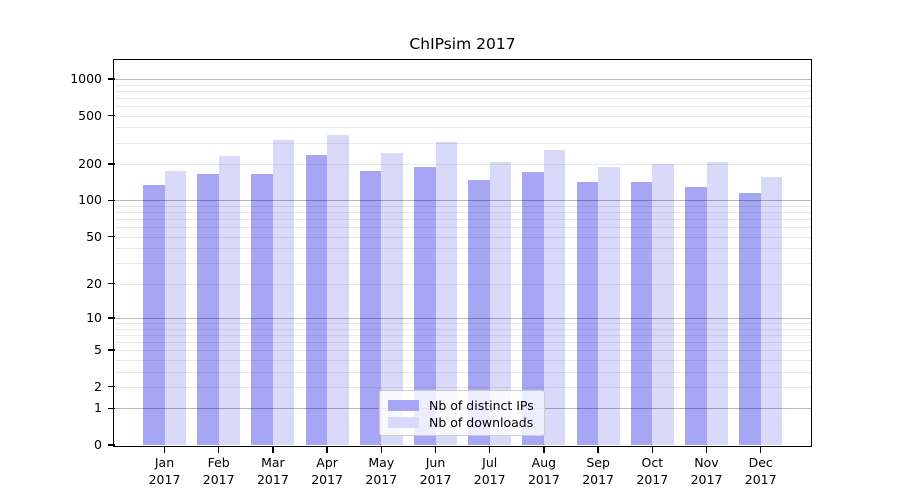 Image resolution: width=900 pixels, height=500 pixels. Describe the element at coordinates (609, 305) in the screenshot. I see `bar-sep-downloads` at that location.